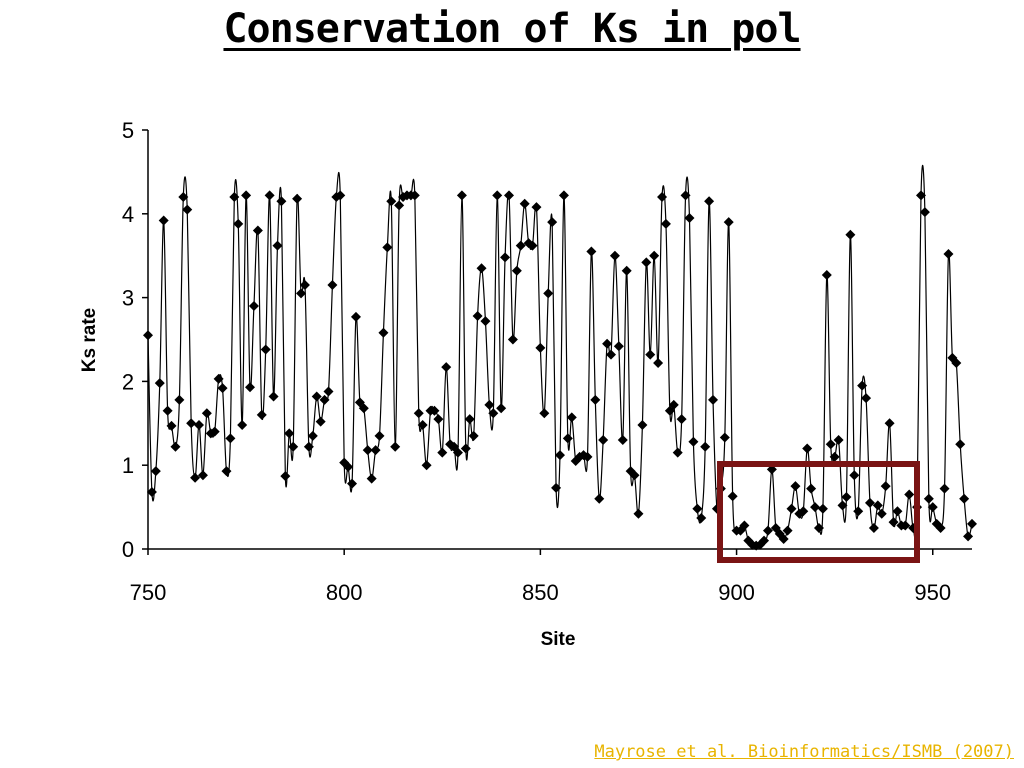 The image size is (1024, 768). I want to click on y-tick-label: 0, so click(128, 549).